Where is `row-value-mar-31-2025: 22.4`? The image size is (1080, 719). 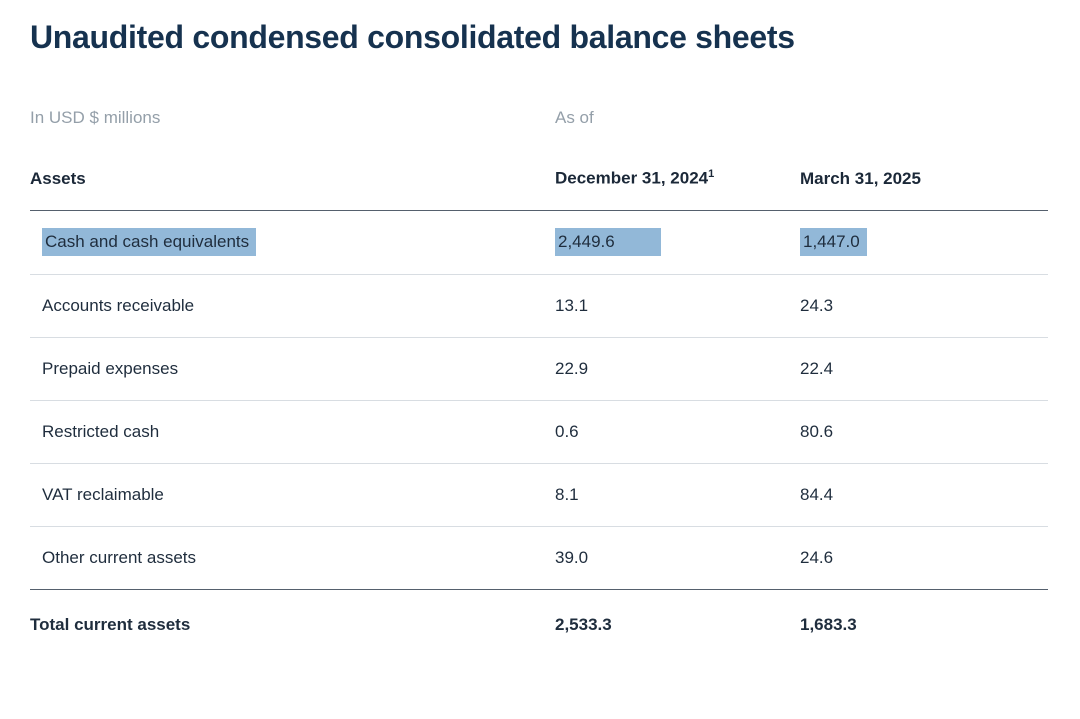 row-value-mar-31-2025: 22.4 is located at coordinates (817, 368).